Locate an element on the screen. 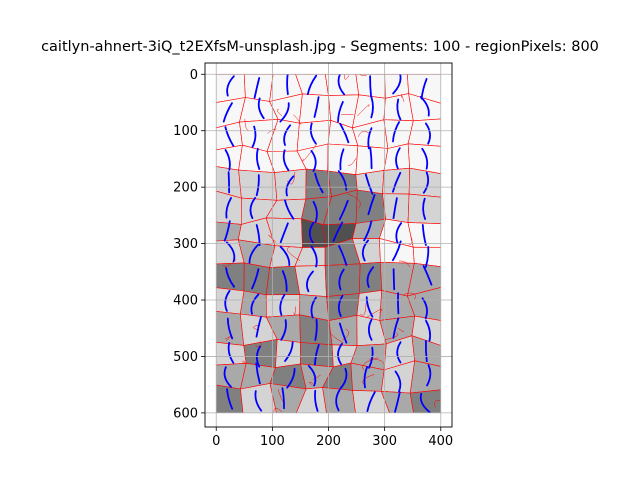 This screenshot has width=640, height=480. y-tick-label: 400 is located at coordinates (185, 301).